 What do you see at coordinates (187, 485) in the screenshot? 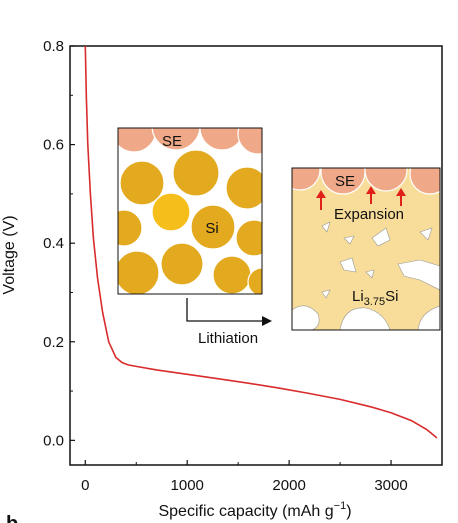
I see `x-tick-label: 1000` at bounding box center [187, 485].